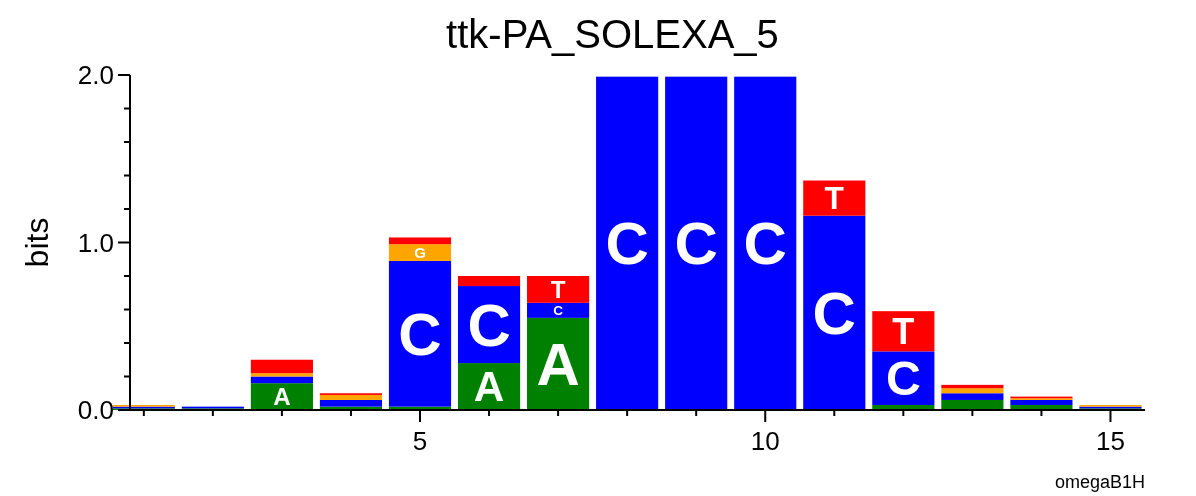 This screenshot has width=1196, height=496. Describe the element at coordinates (420, 441) in the screenshot. I see `x-tick-label: 5` at that location.